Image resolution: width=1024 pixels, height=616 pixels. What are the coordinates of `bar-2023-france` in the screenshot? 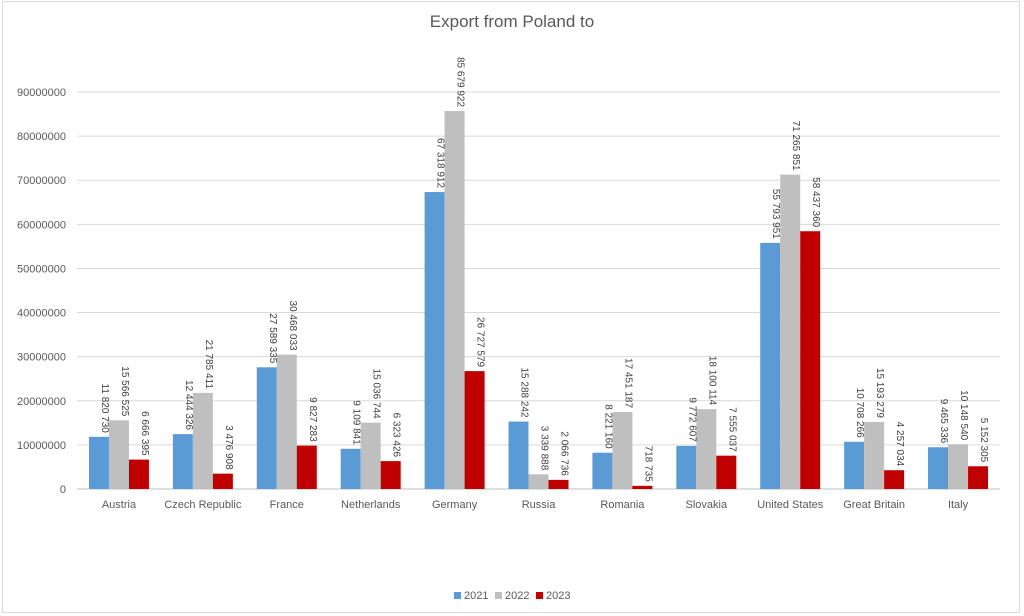 It's located at (306, 467).